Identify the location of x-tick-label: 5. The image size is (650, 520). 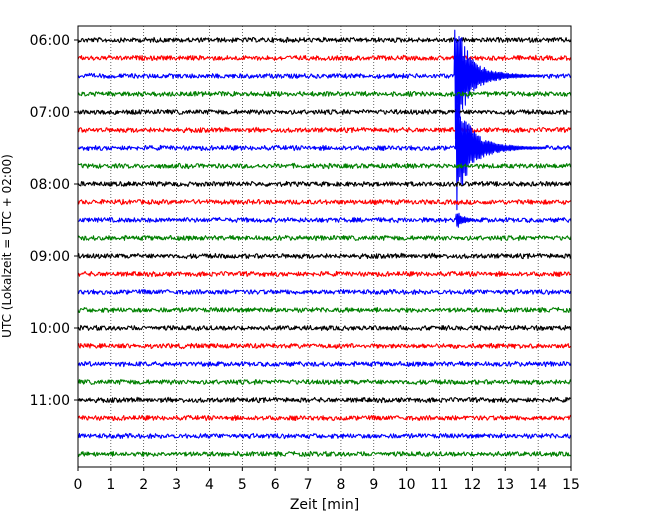
(242, 485).